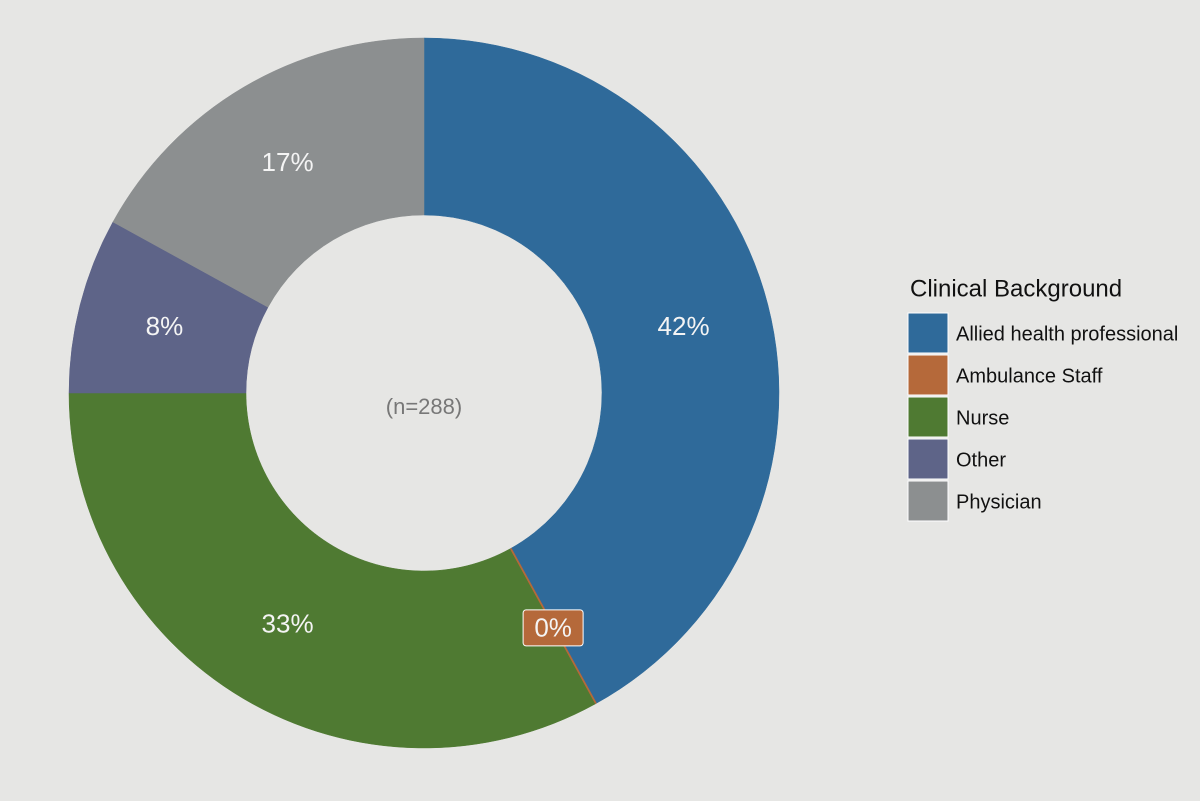  What do you see at coordinates (424, 406) in the screenshot?
I see `center-annotation: (n=288)` at bounding box center [424, 406].